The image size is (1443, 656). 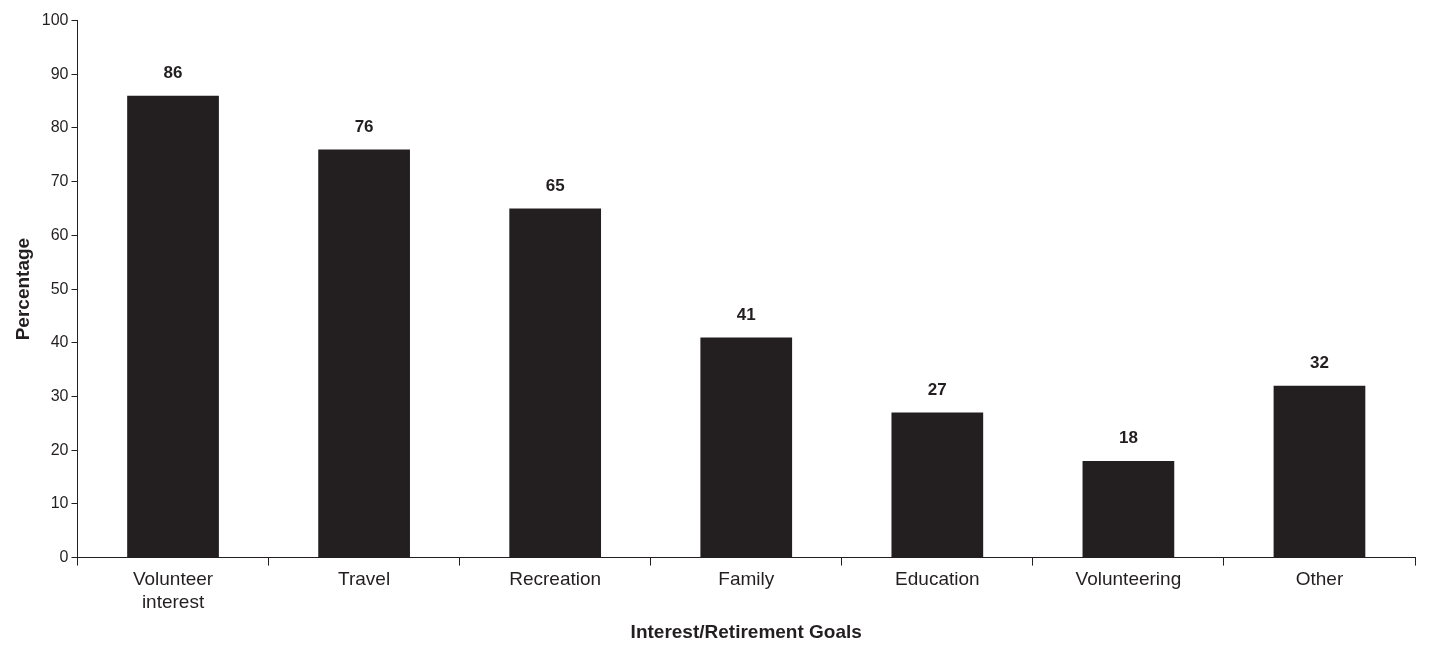 What do you see at coordinates (364, 126) in the screenshot?
I see `data-label: 76` at bounding box center [364, 126].